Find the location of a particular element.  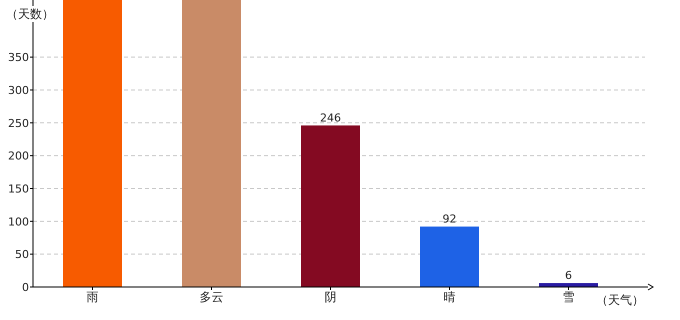

y-tick-label: 250 is located at coordinates (18, 123).